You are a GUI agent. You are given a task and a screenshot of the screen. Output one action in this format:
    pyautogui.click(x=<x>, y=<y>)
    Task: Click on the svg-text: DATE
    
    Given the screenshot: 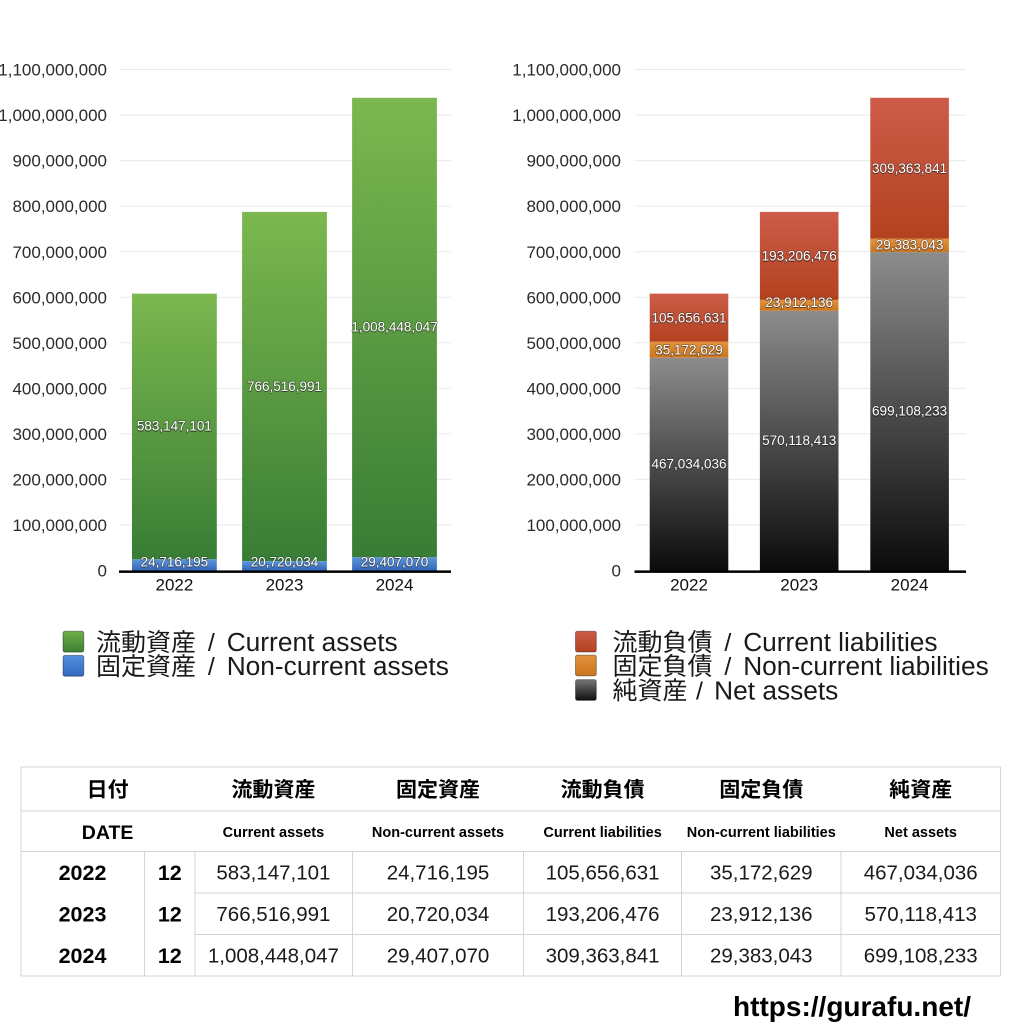 What is the action you would take?
    pyautogui.click(x=108, y=833)
    